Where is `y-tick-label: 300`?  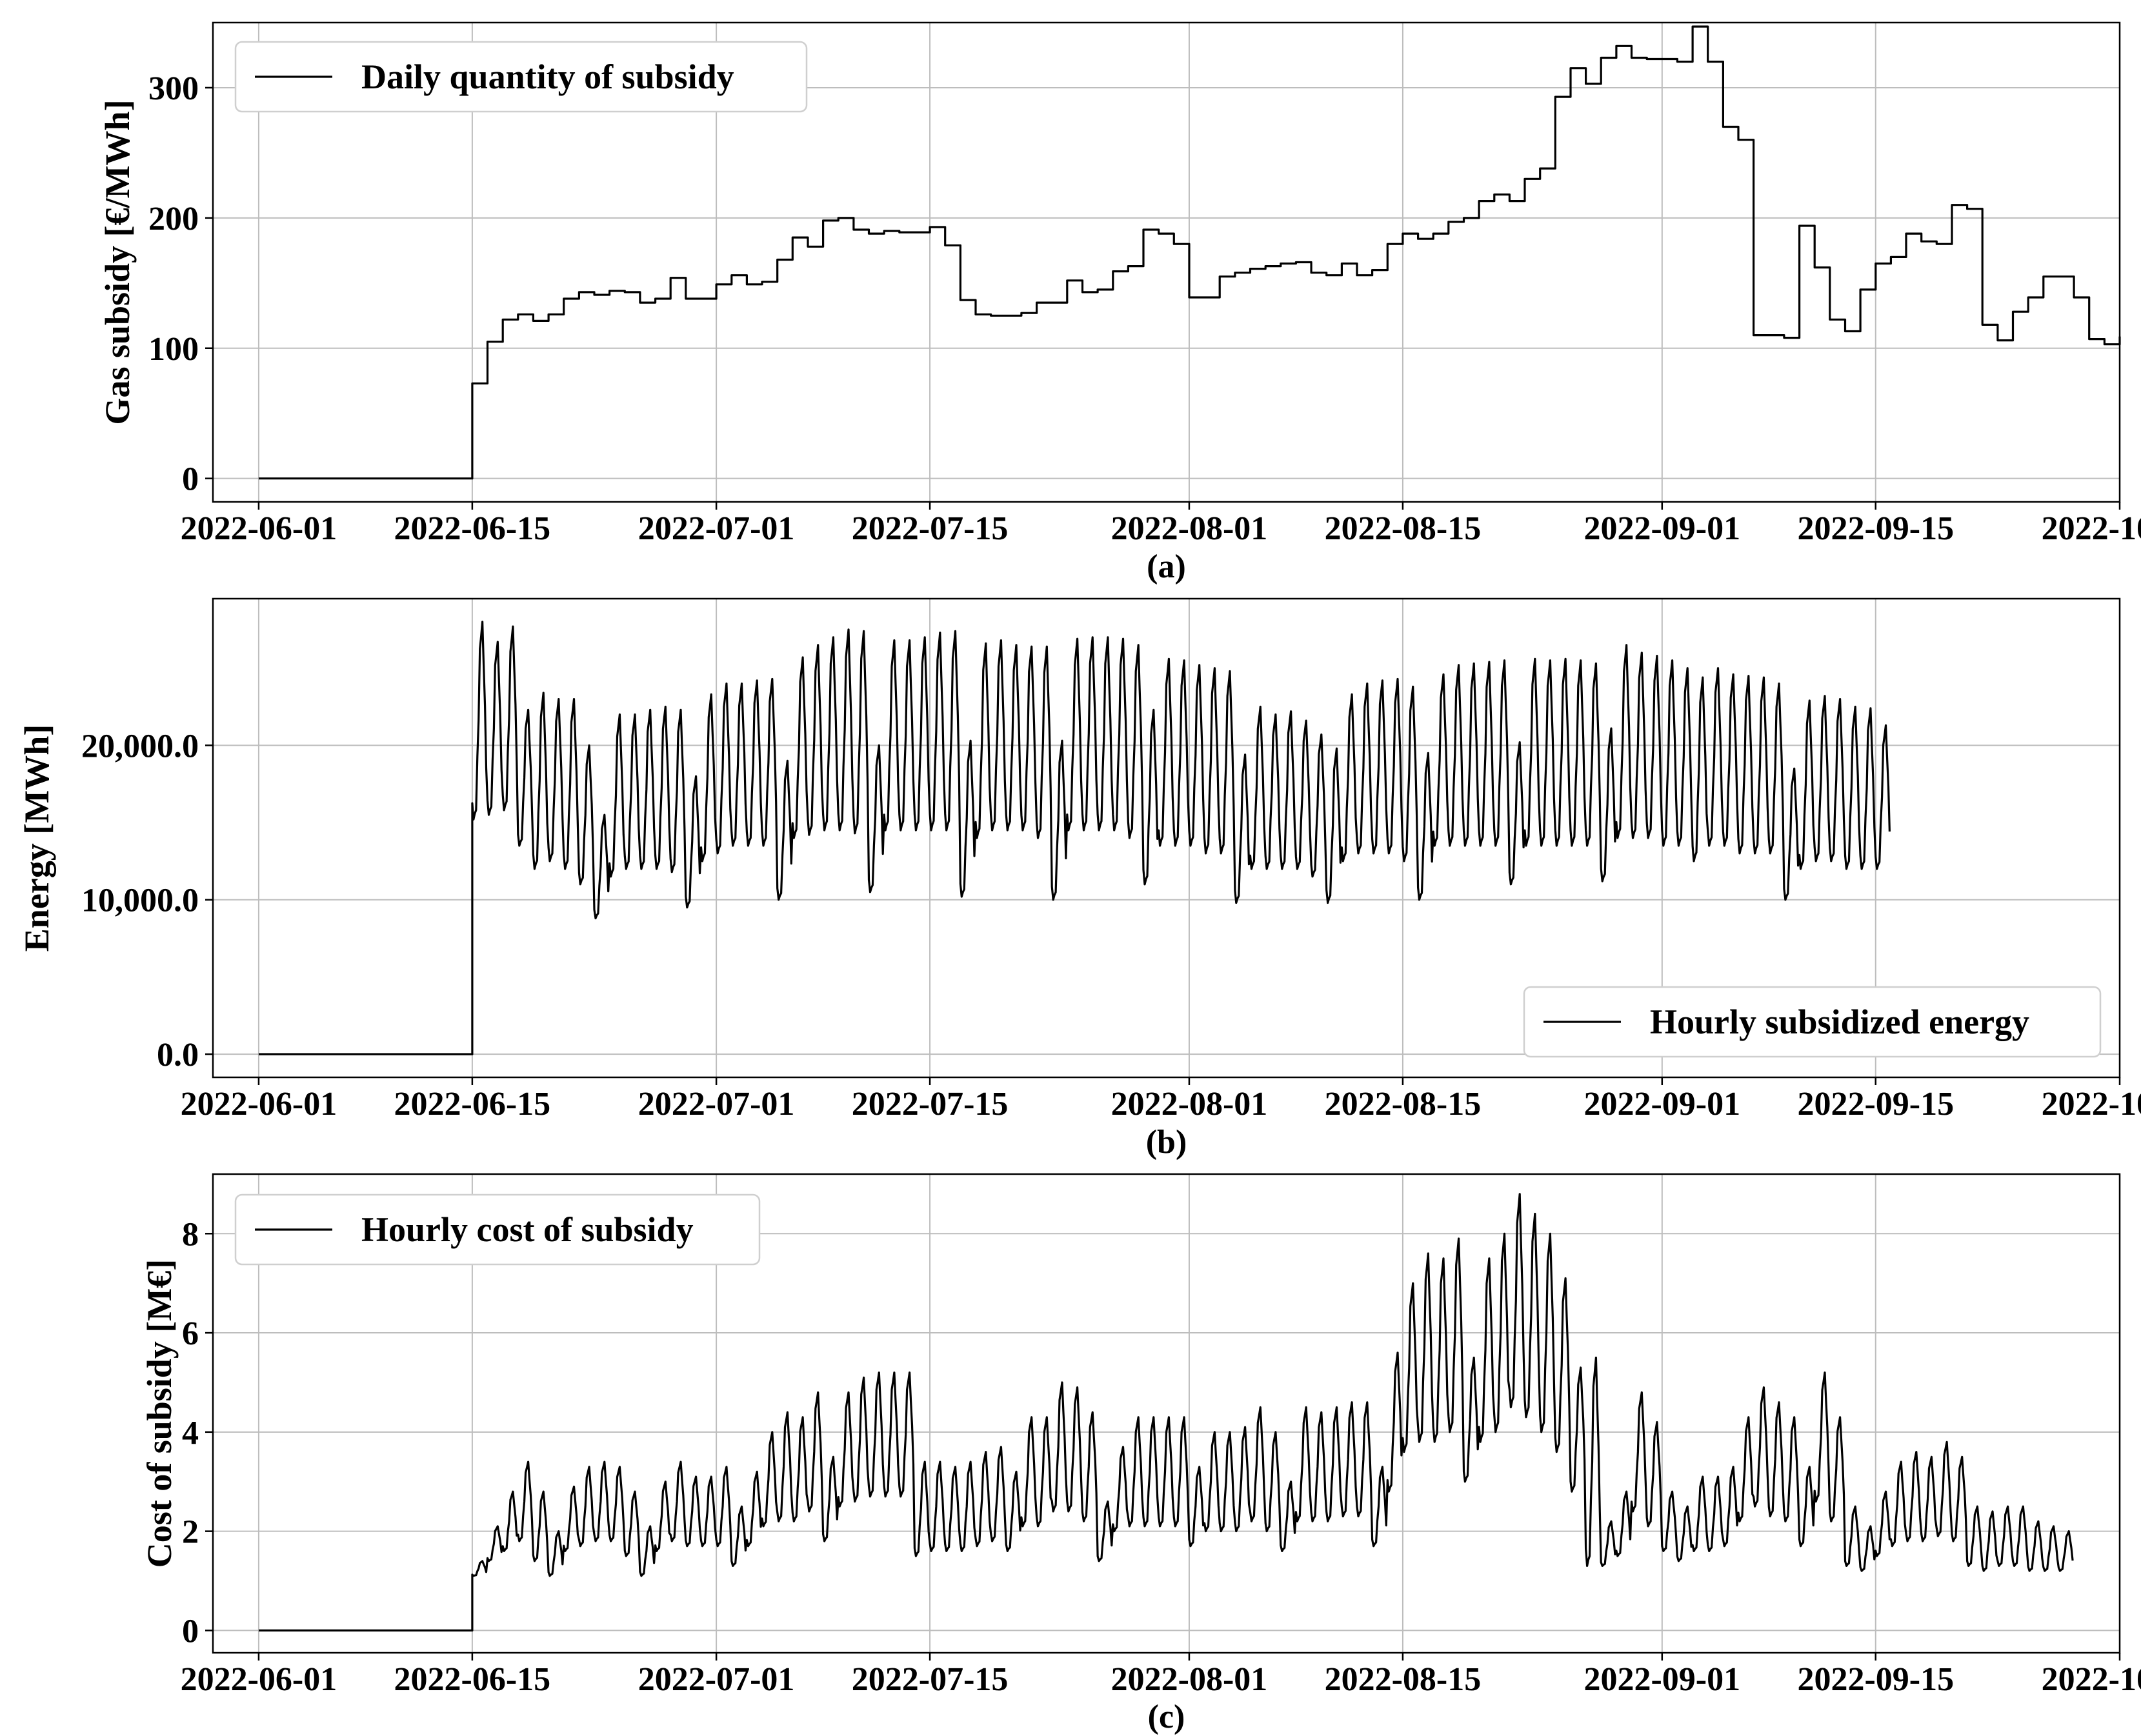 y-tick-label: 300 is located at coordinates (173, 88).